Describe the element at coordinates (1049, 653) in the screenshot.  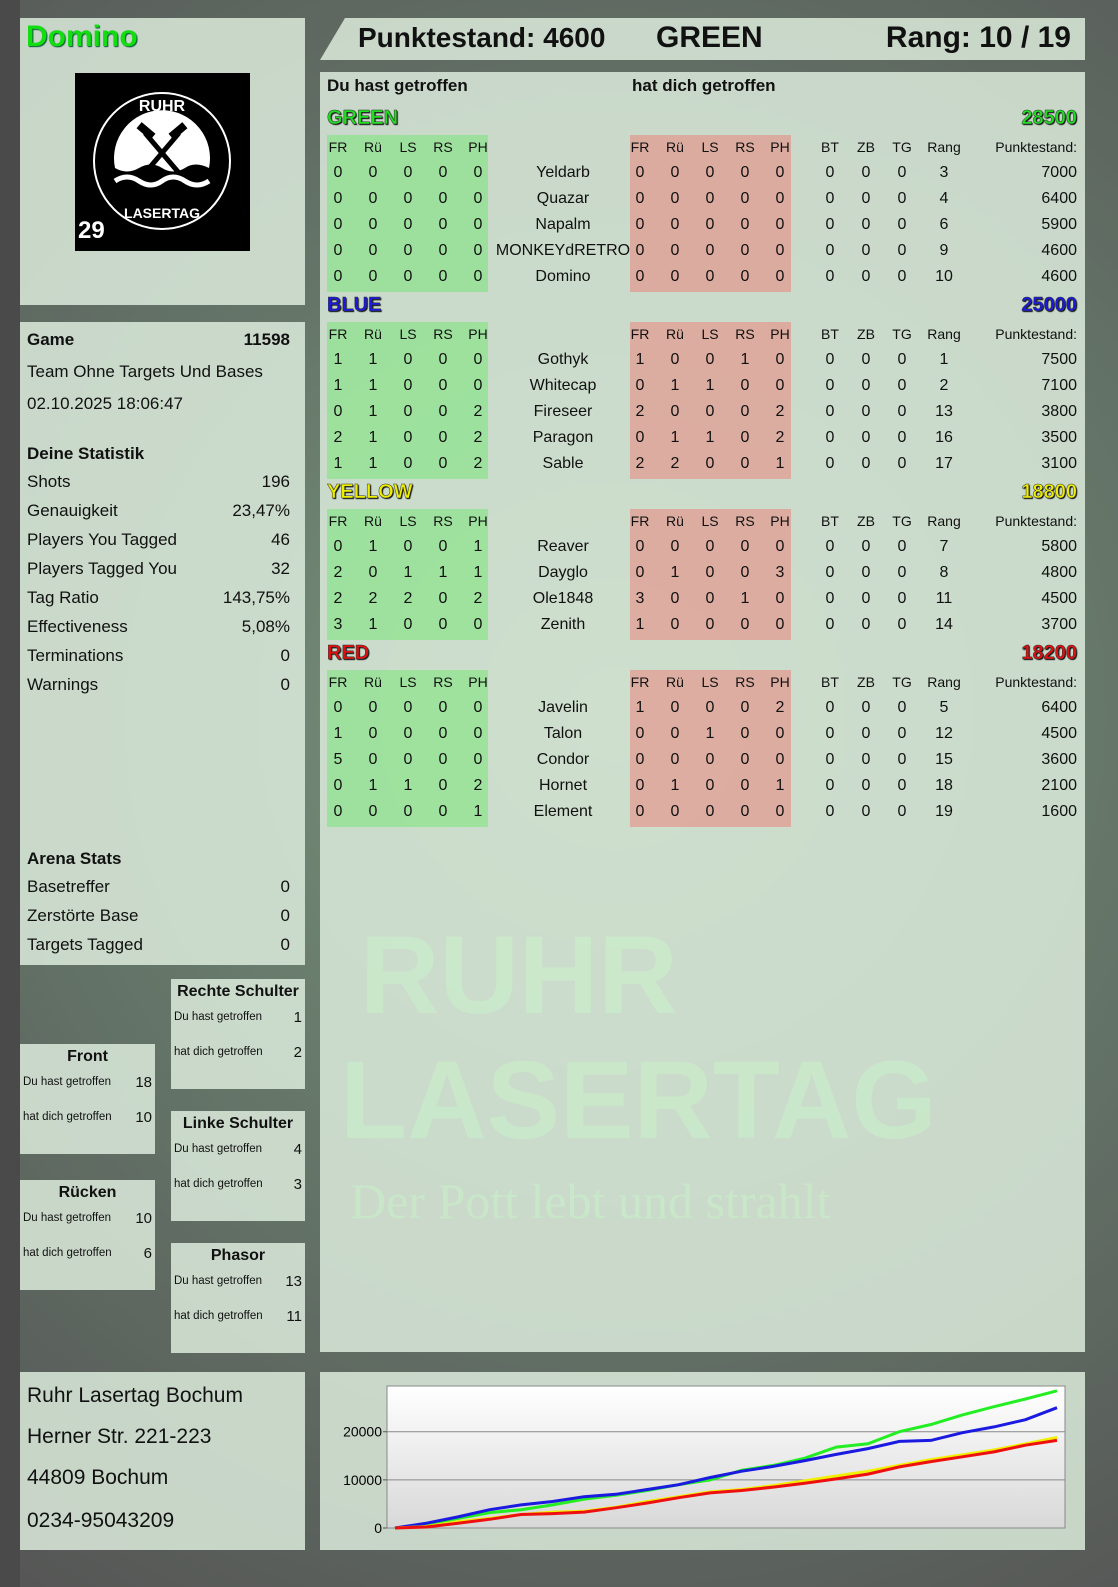
I see `team-score: 18200` at that location.